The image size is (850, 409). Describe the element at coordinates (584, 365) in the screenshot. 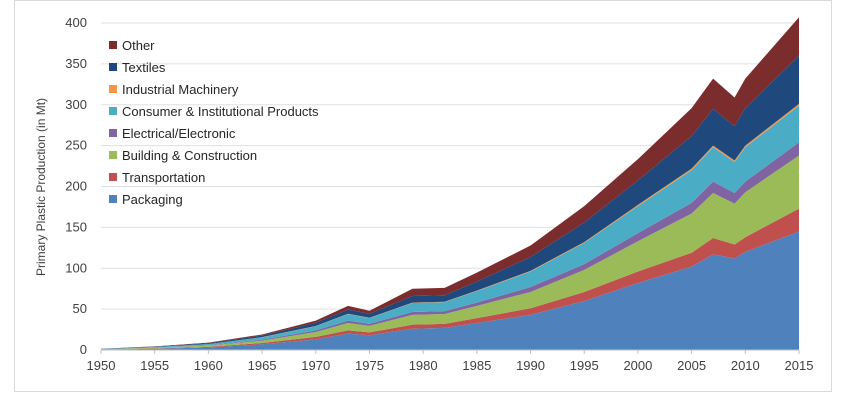

I see `x-tick-label: 1995` at that location.